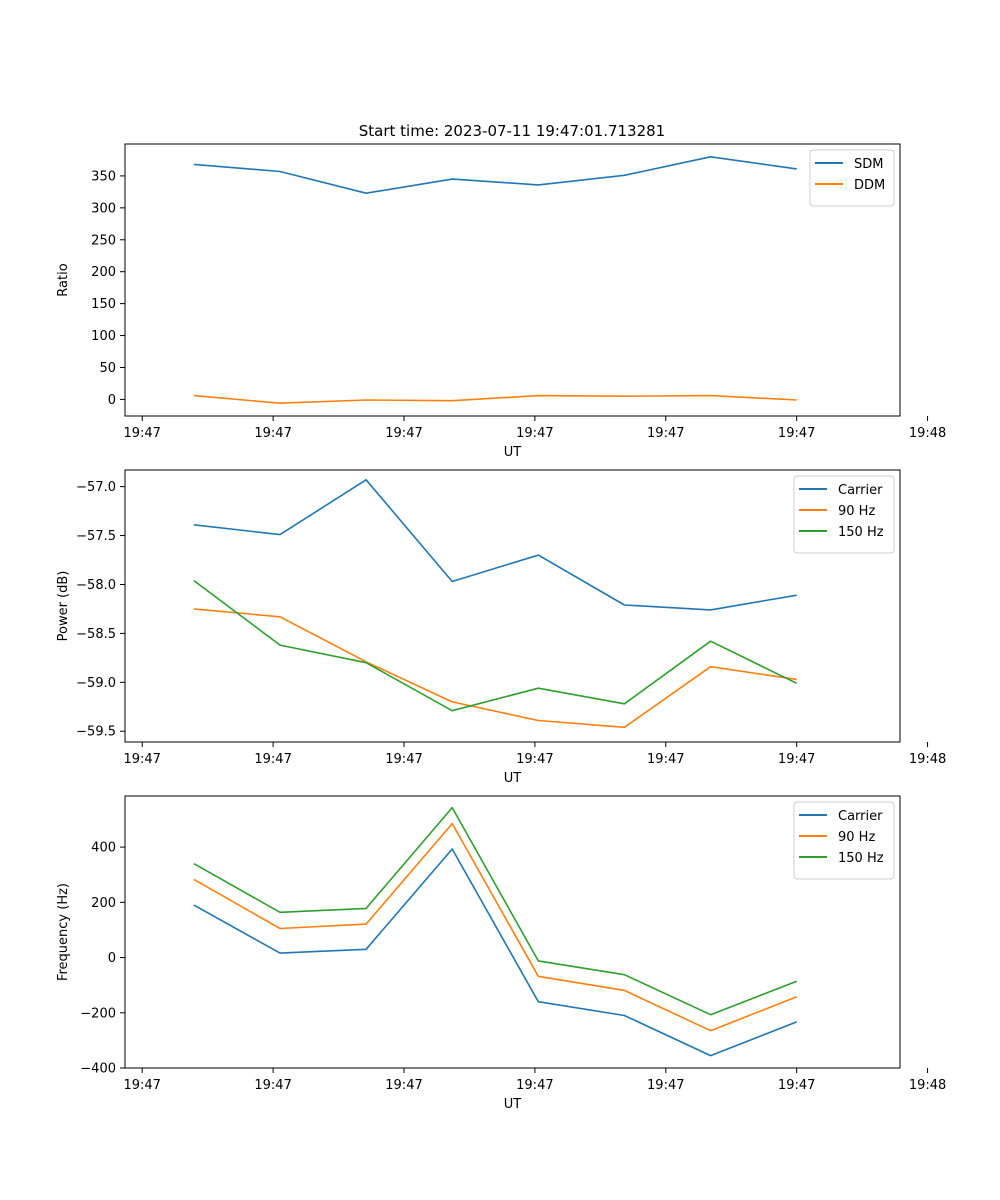 This screenshot has height=1200, width=1000. I want to click on y-tick-label: 50, so click(107, 368).